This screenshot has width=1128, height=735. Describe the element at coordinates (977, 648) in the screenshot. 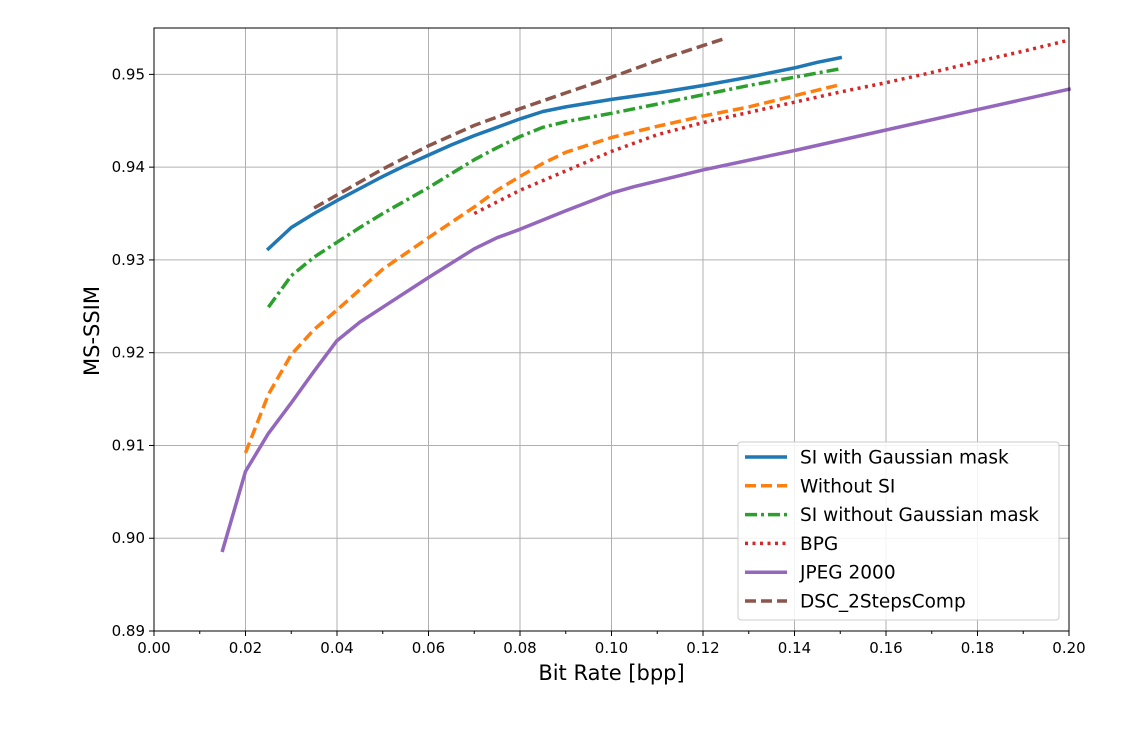

I see `x-tick-label: 0.18` at that location.